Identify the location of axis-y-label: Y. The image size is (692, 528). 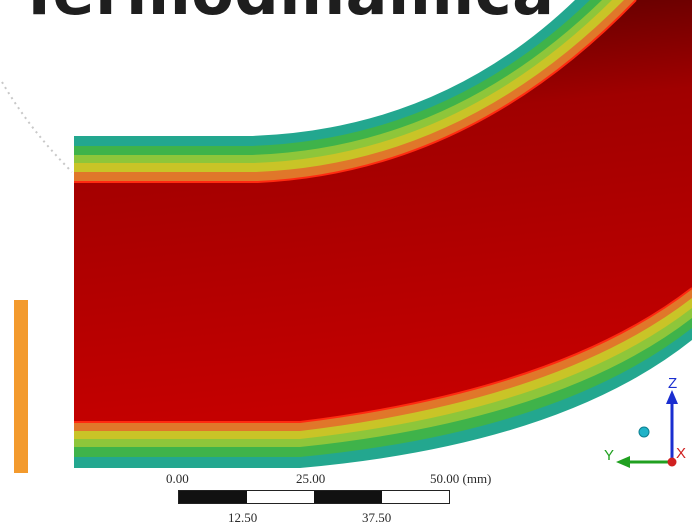
(609, 455).